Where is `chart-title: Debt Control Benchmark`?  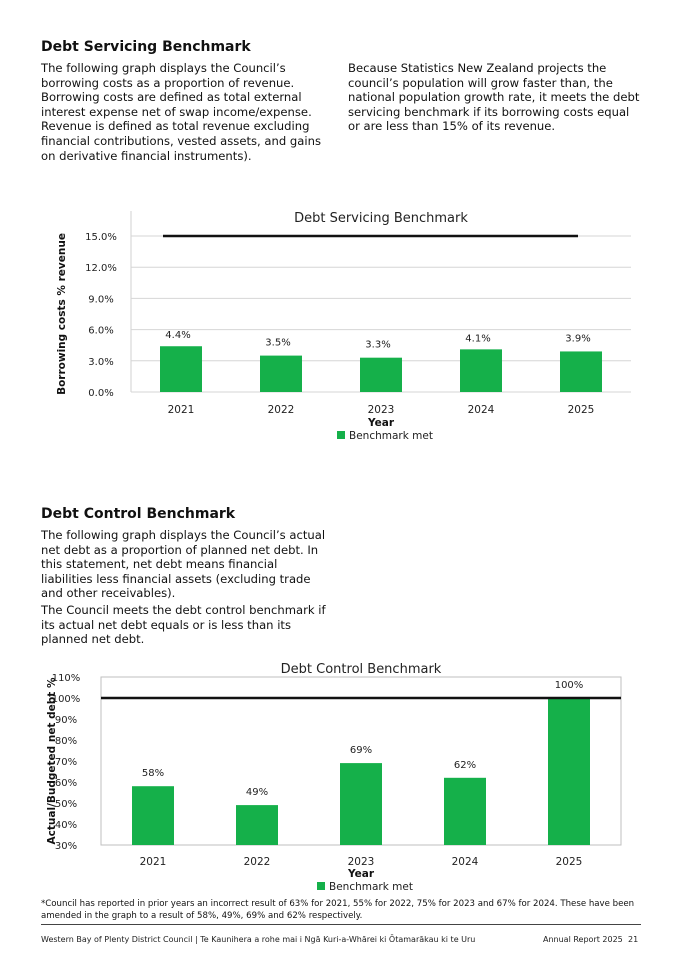 chart-title: Debt Control Benchmark is located at coordinates (361, 669).